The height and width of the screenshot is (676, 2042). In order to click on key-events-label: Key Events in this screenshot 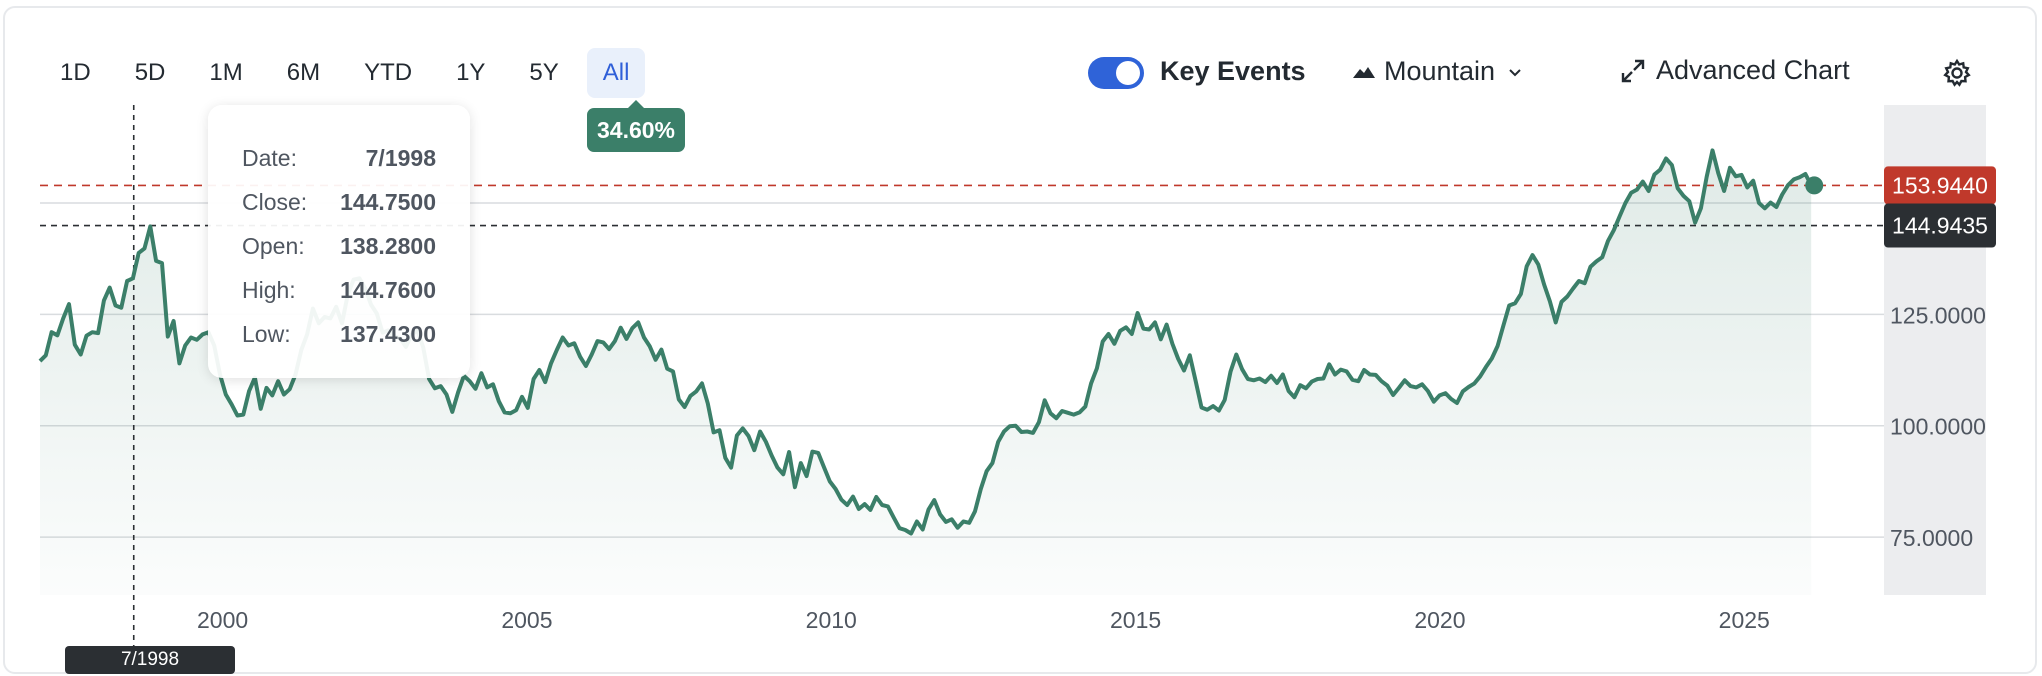, I will do `click(1233, 71)`.